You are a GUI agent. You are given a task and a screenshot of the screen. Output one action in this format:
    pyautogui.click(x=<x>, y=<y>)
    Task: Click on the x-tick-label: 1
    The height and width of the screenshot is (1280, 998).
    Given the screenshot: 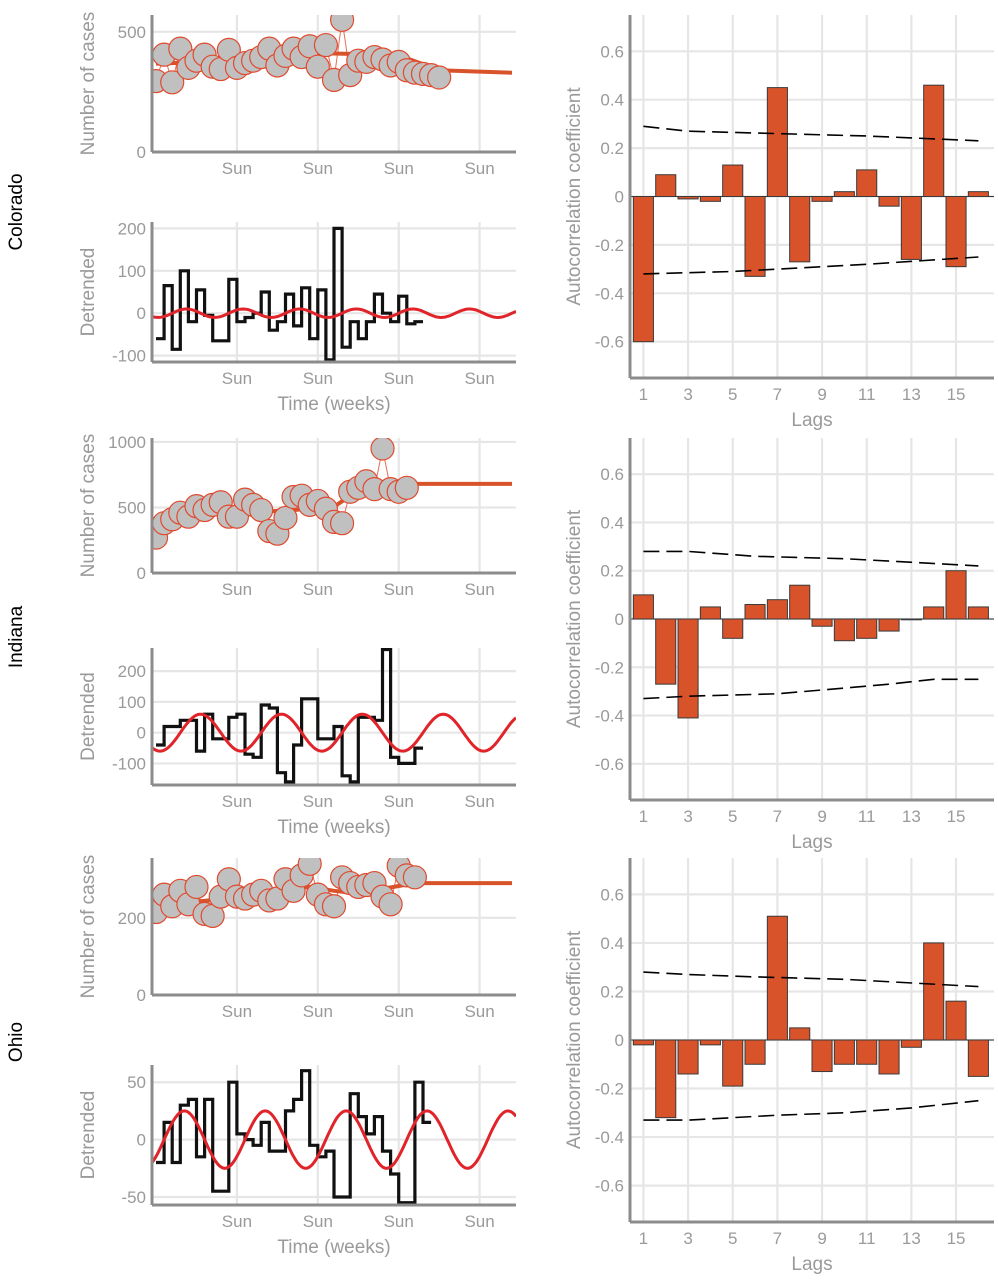 What is the action you would take?
    pyautogui.click(x=643, y=394)
    